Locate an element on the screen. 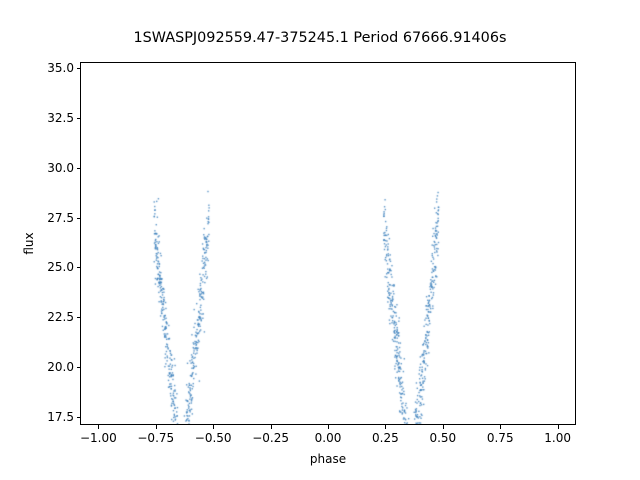 The width and height of the screenshot is (640, 480). x-tick-label: 1.00 is located at coordinates (557, 438).